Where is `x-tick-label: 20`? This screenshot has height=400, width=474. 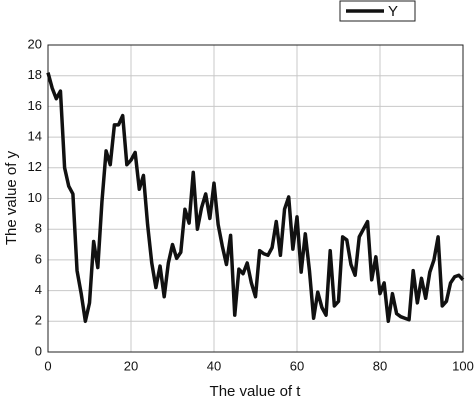 x-tick-label: 20 is located at coordinates (131, 365).